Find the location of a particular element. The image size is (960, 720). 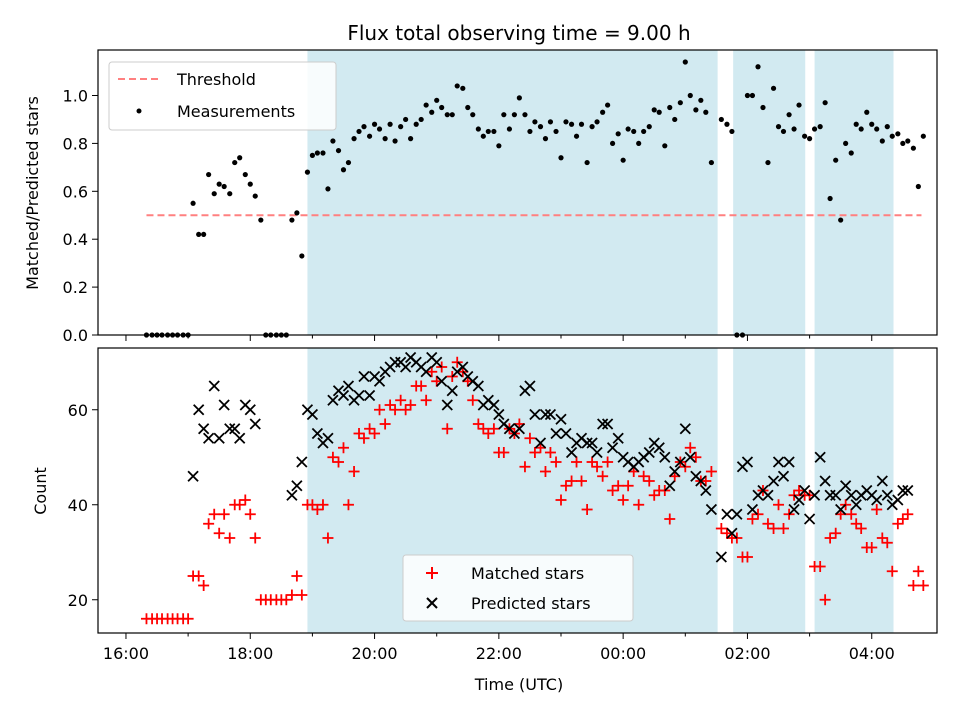

y-tick-label: 40 is located at coordinates (78, 505).